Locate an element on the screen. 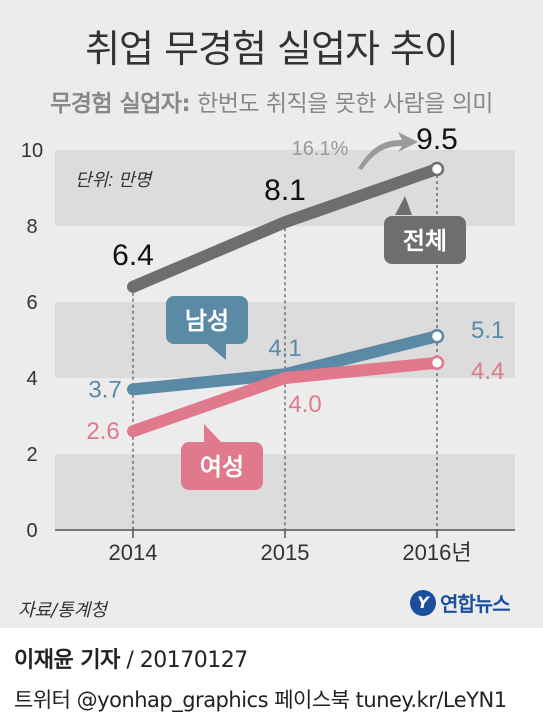 This screenshot has height=726, width=543. legend-female-box is located at coordinates (222, 466).